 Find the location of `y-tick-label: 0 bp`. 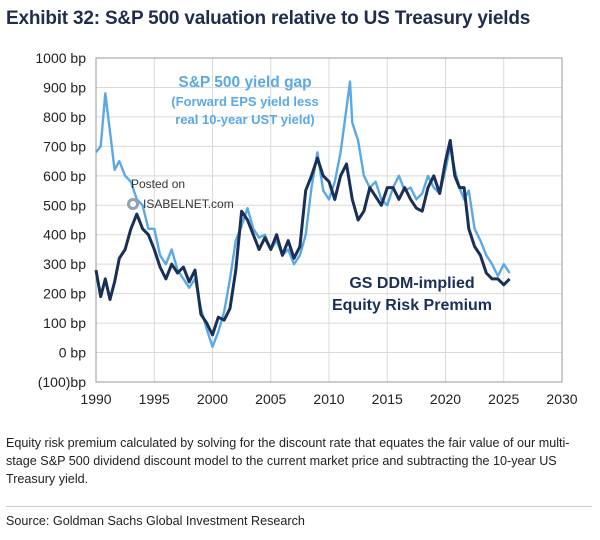

y-tick-label: 0 bp is located at coordinates (72, 353).